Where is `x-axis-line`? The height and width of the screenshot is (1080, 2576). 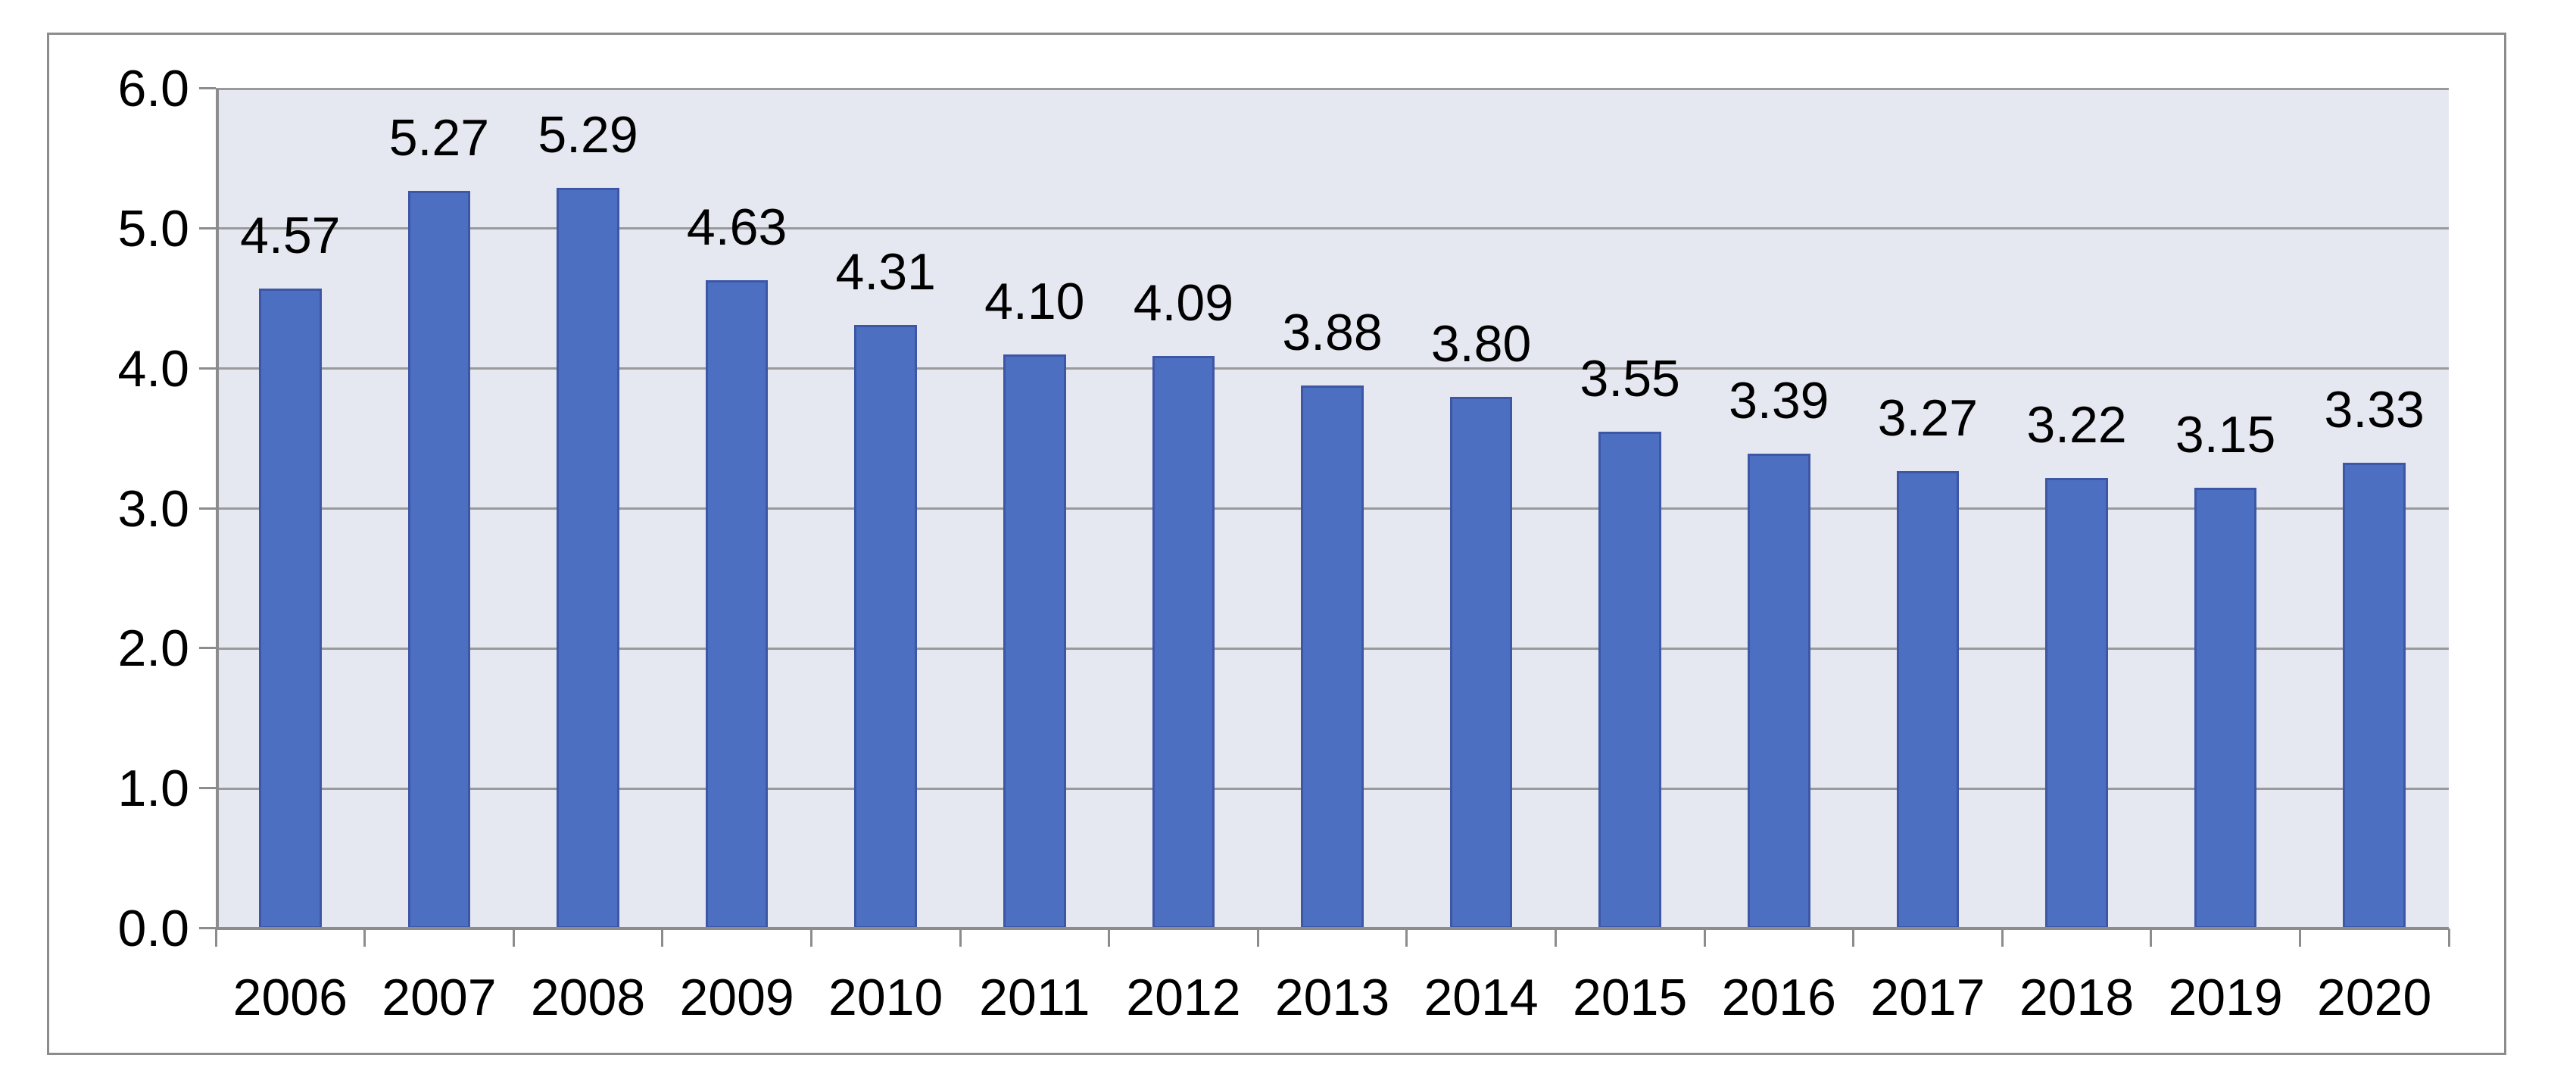 x-axis-line is located at coordinates (1332, 928).